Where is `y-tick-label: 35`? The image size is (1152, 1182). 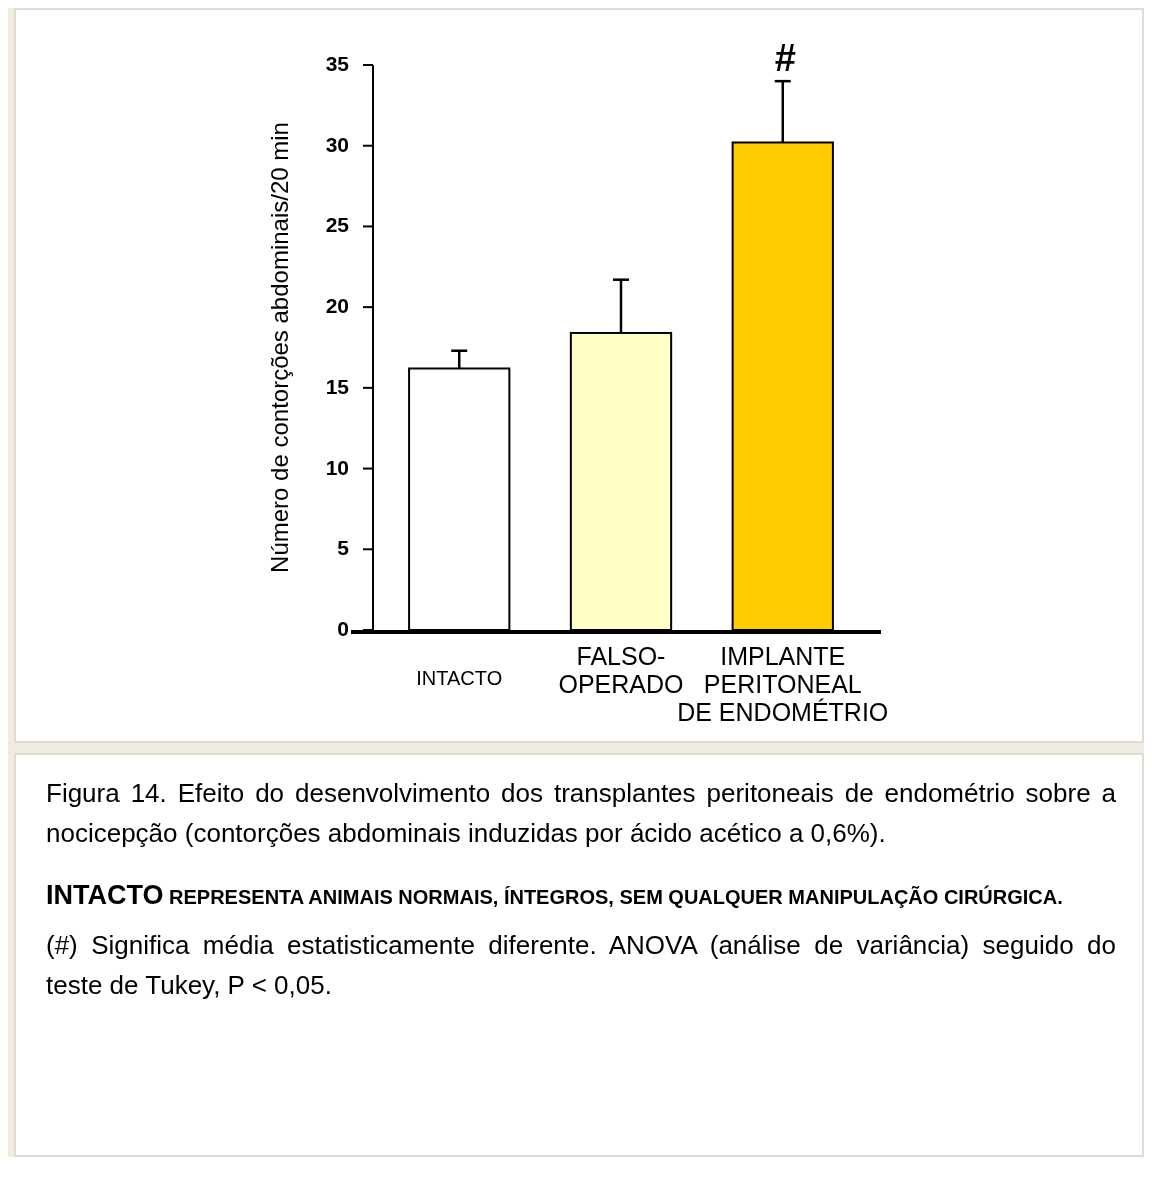
y-tick-label: 35 is located at coordinates (337, 63).